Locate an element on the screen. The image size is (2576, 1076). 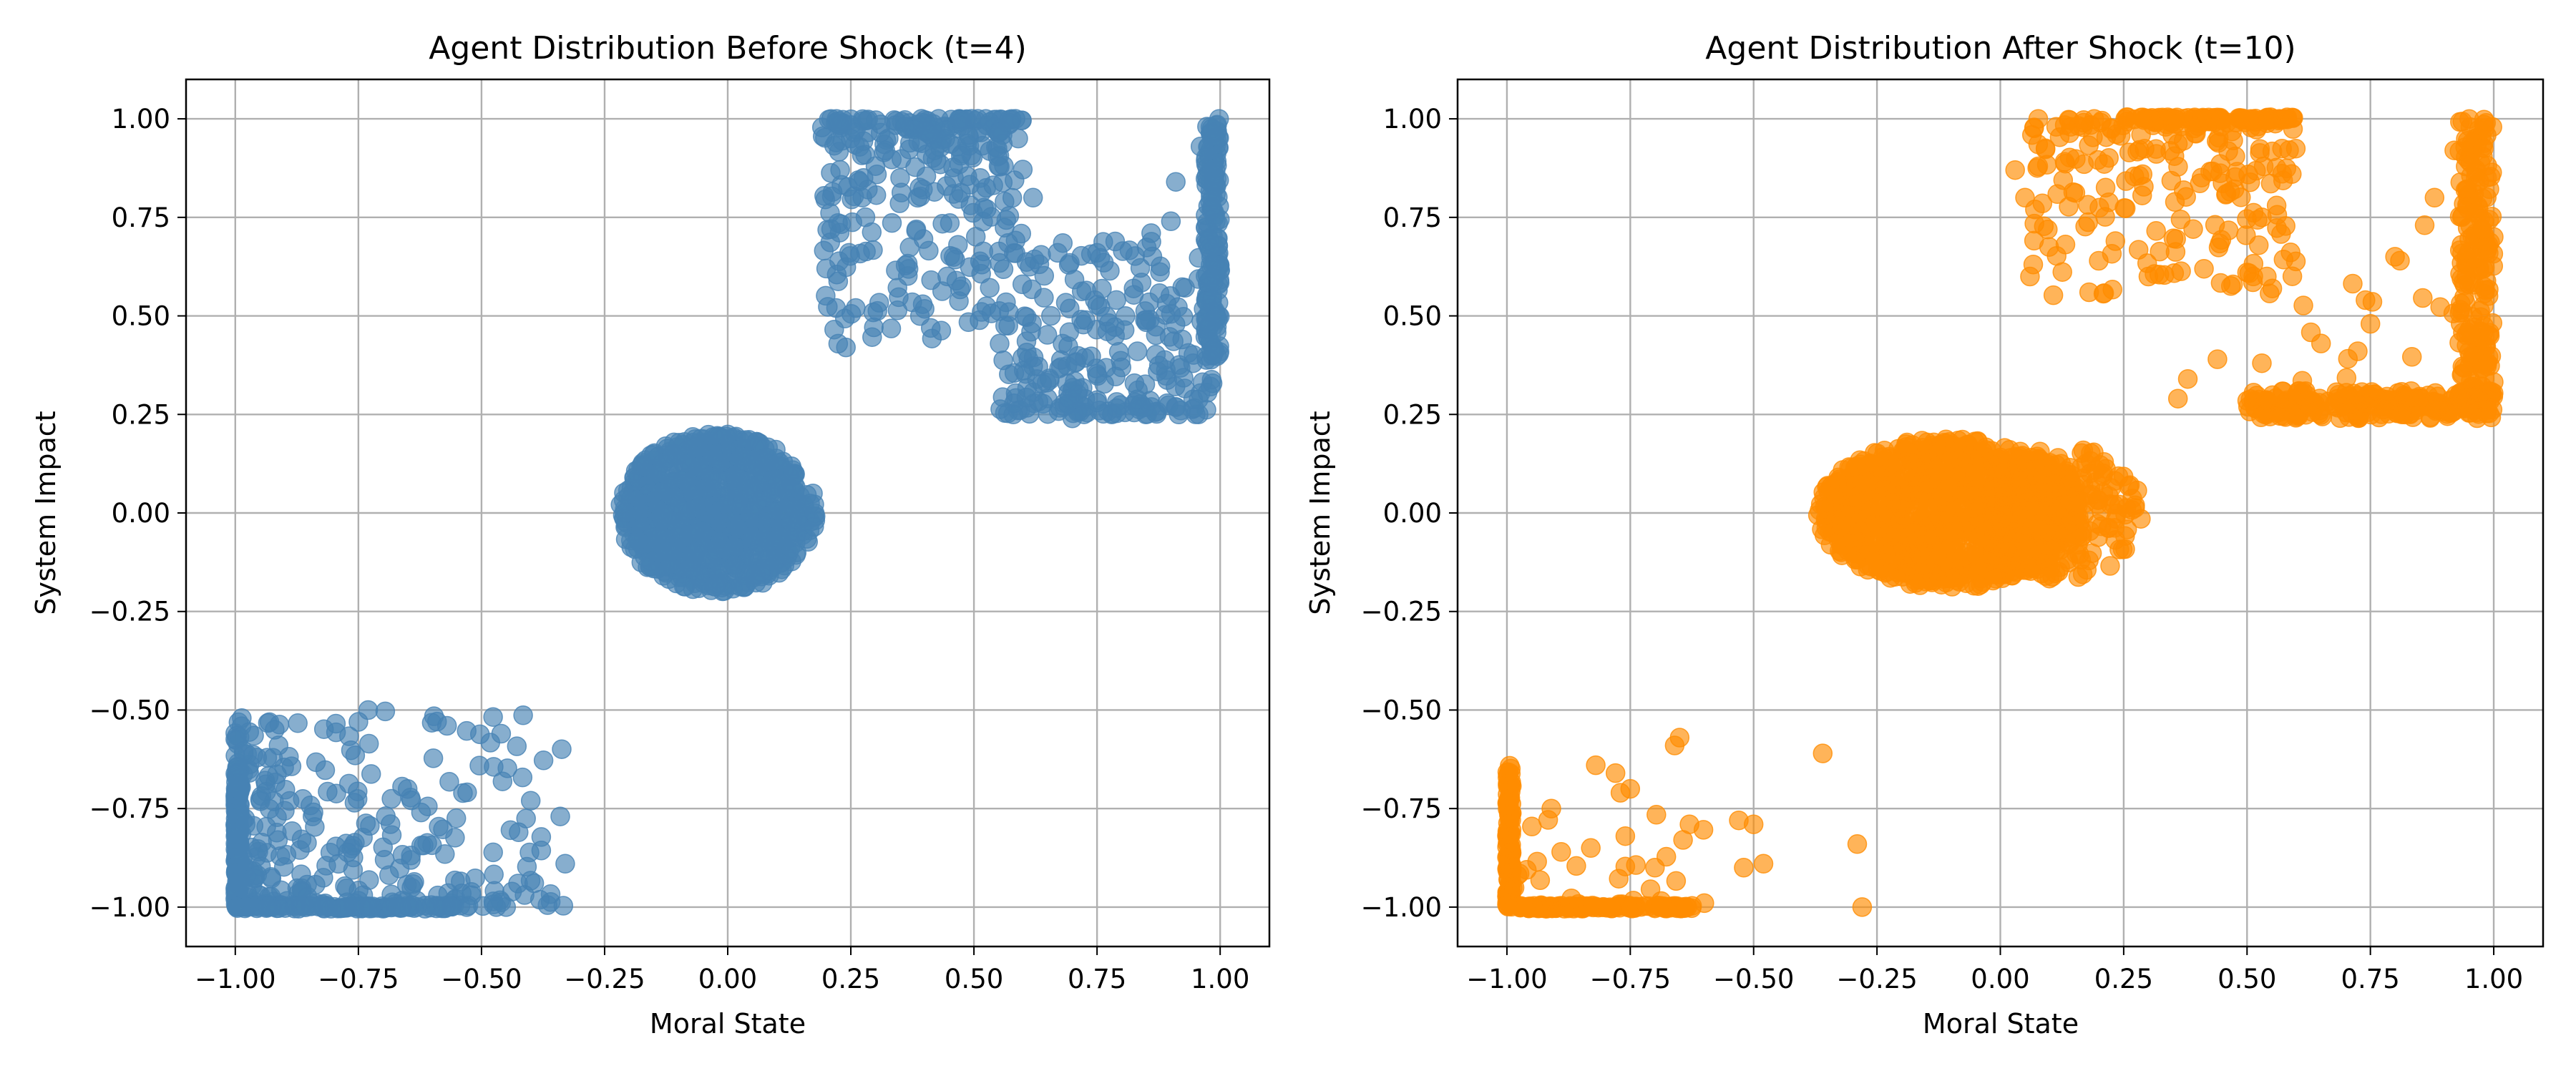
x-tick-label: −0.25 is located at coordinates (604, 979).